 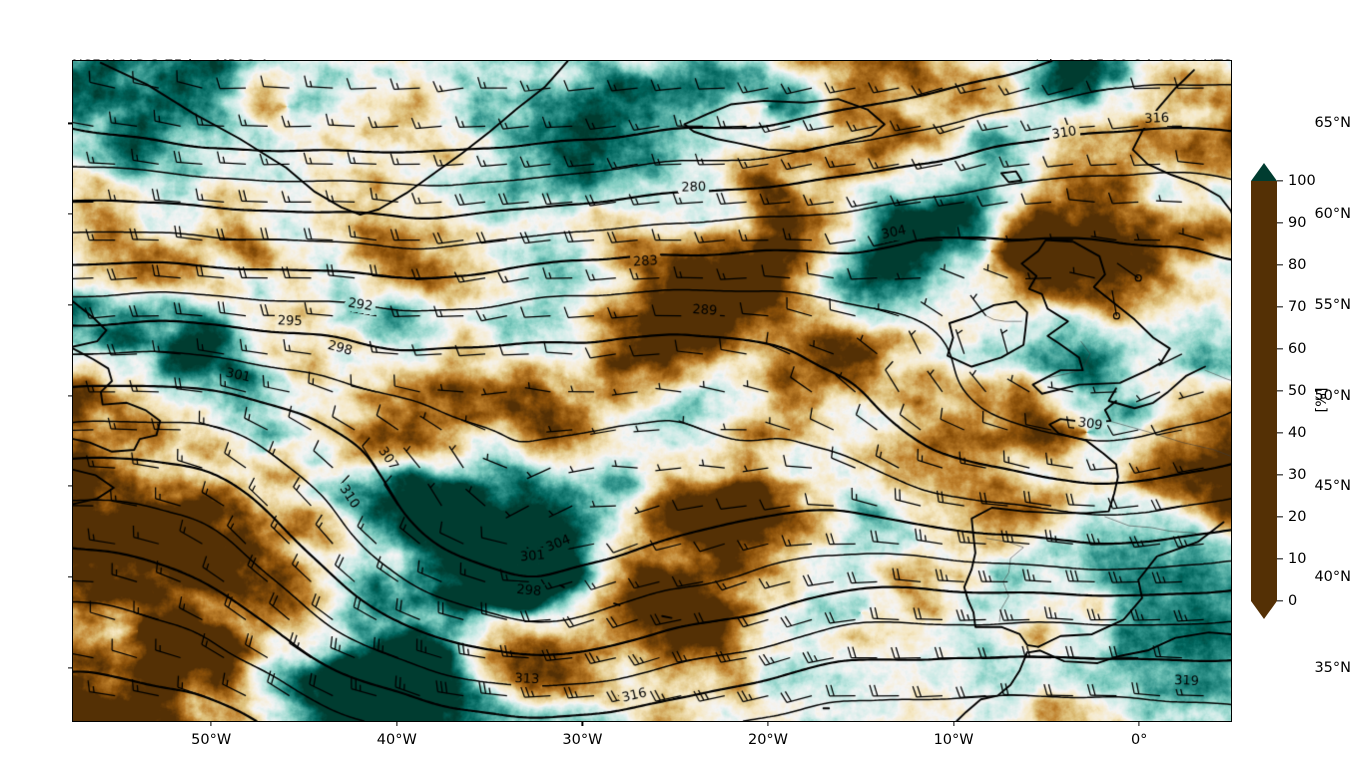 What do you see at coordinates (1322, 400) in the screenshot?
I see `colorbar-unit-label: [%]` at bounding box center [1322, 400].